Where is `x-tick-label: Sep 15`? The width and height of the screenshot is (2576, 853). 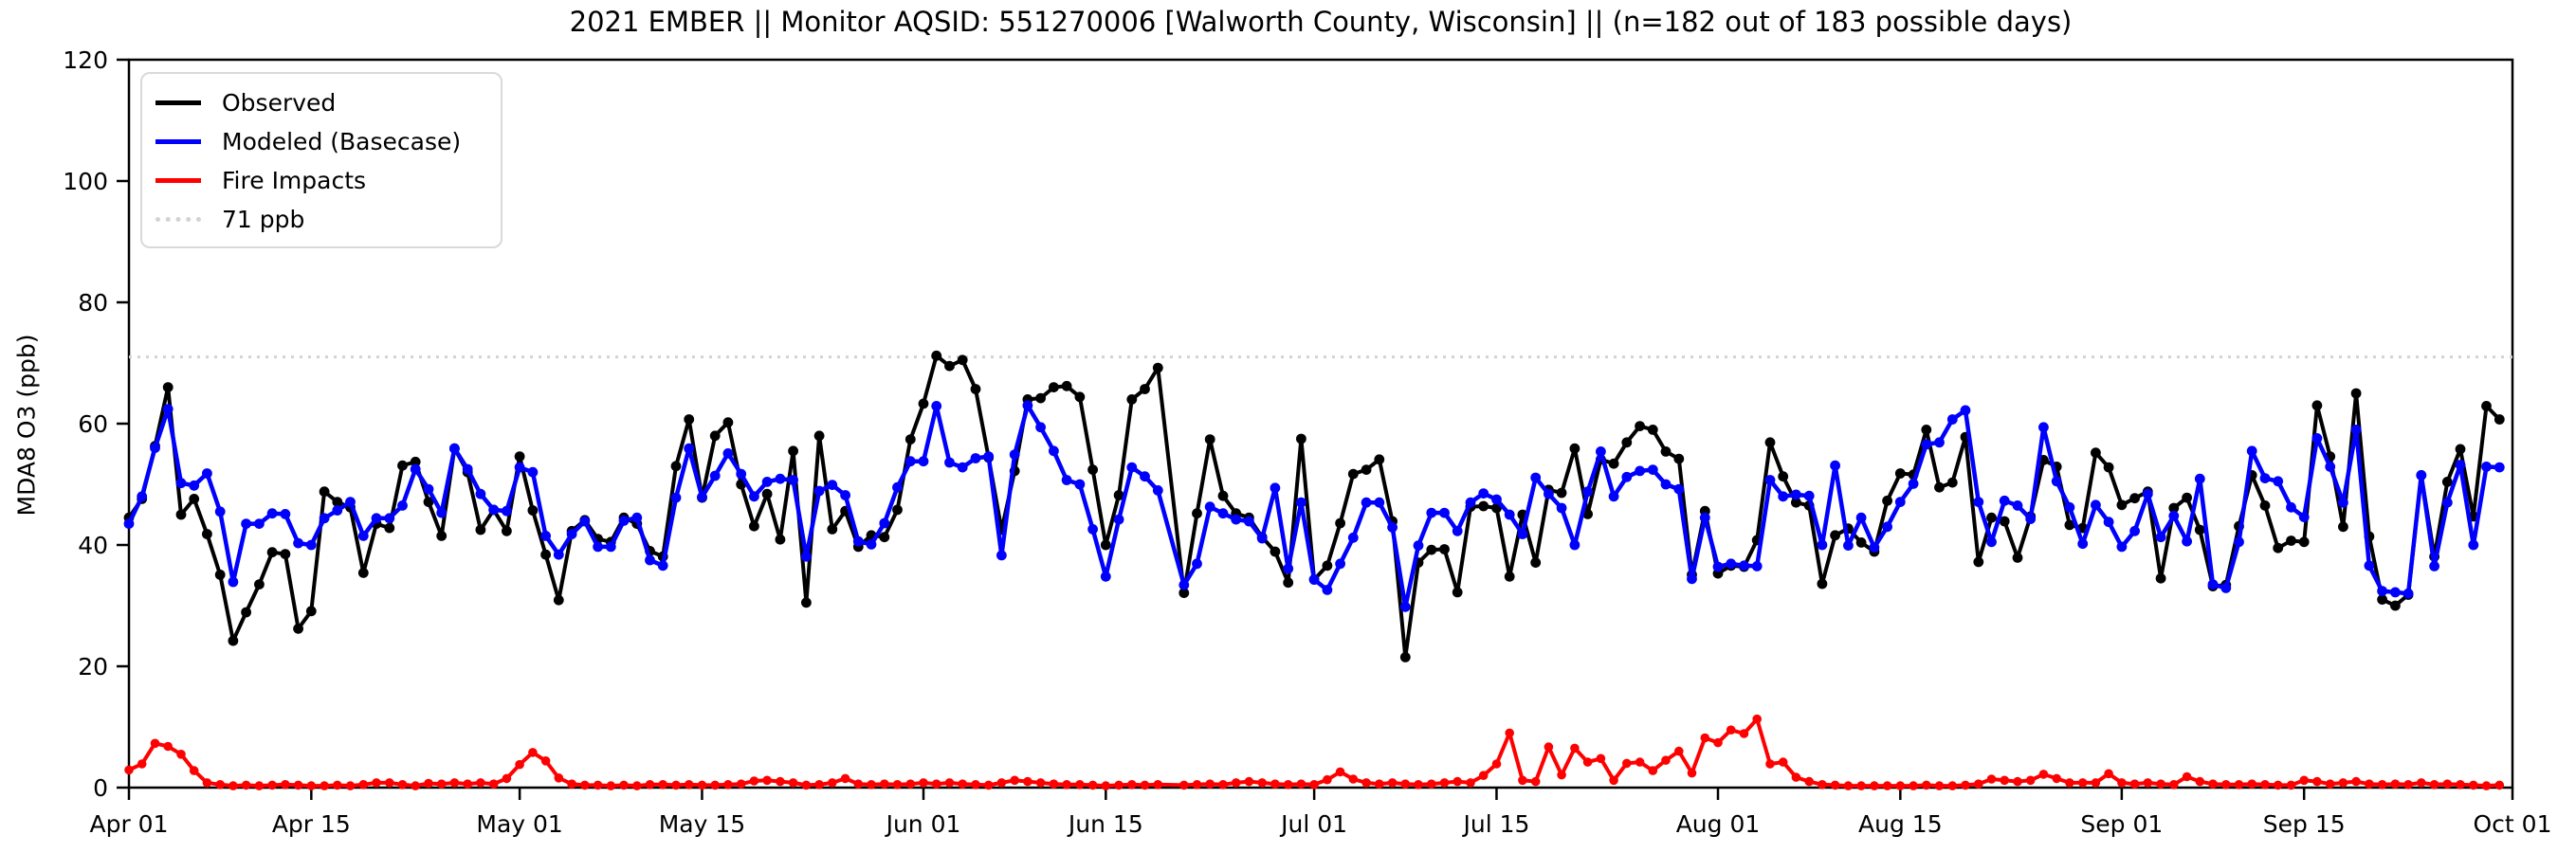 x-tick-label: Sep 15 is located at coordinates (2304, 824).